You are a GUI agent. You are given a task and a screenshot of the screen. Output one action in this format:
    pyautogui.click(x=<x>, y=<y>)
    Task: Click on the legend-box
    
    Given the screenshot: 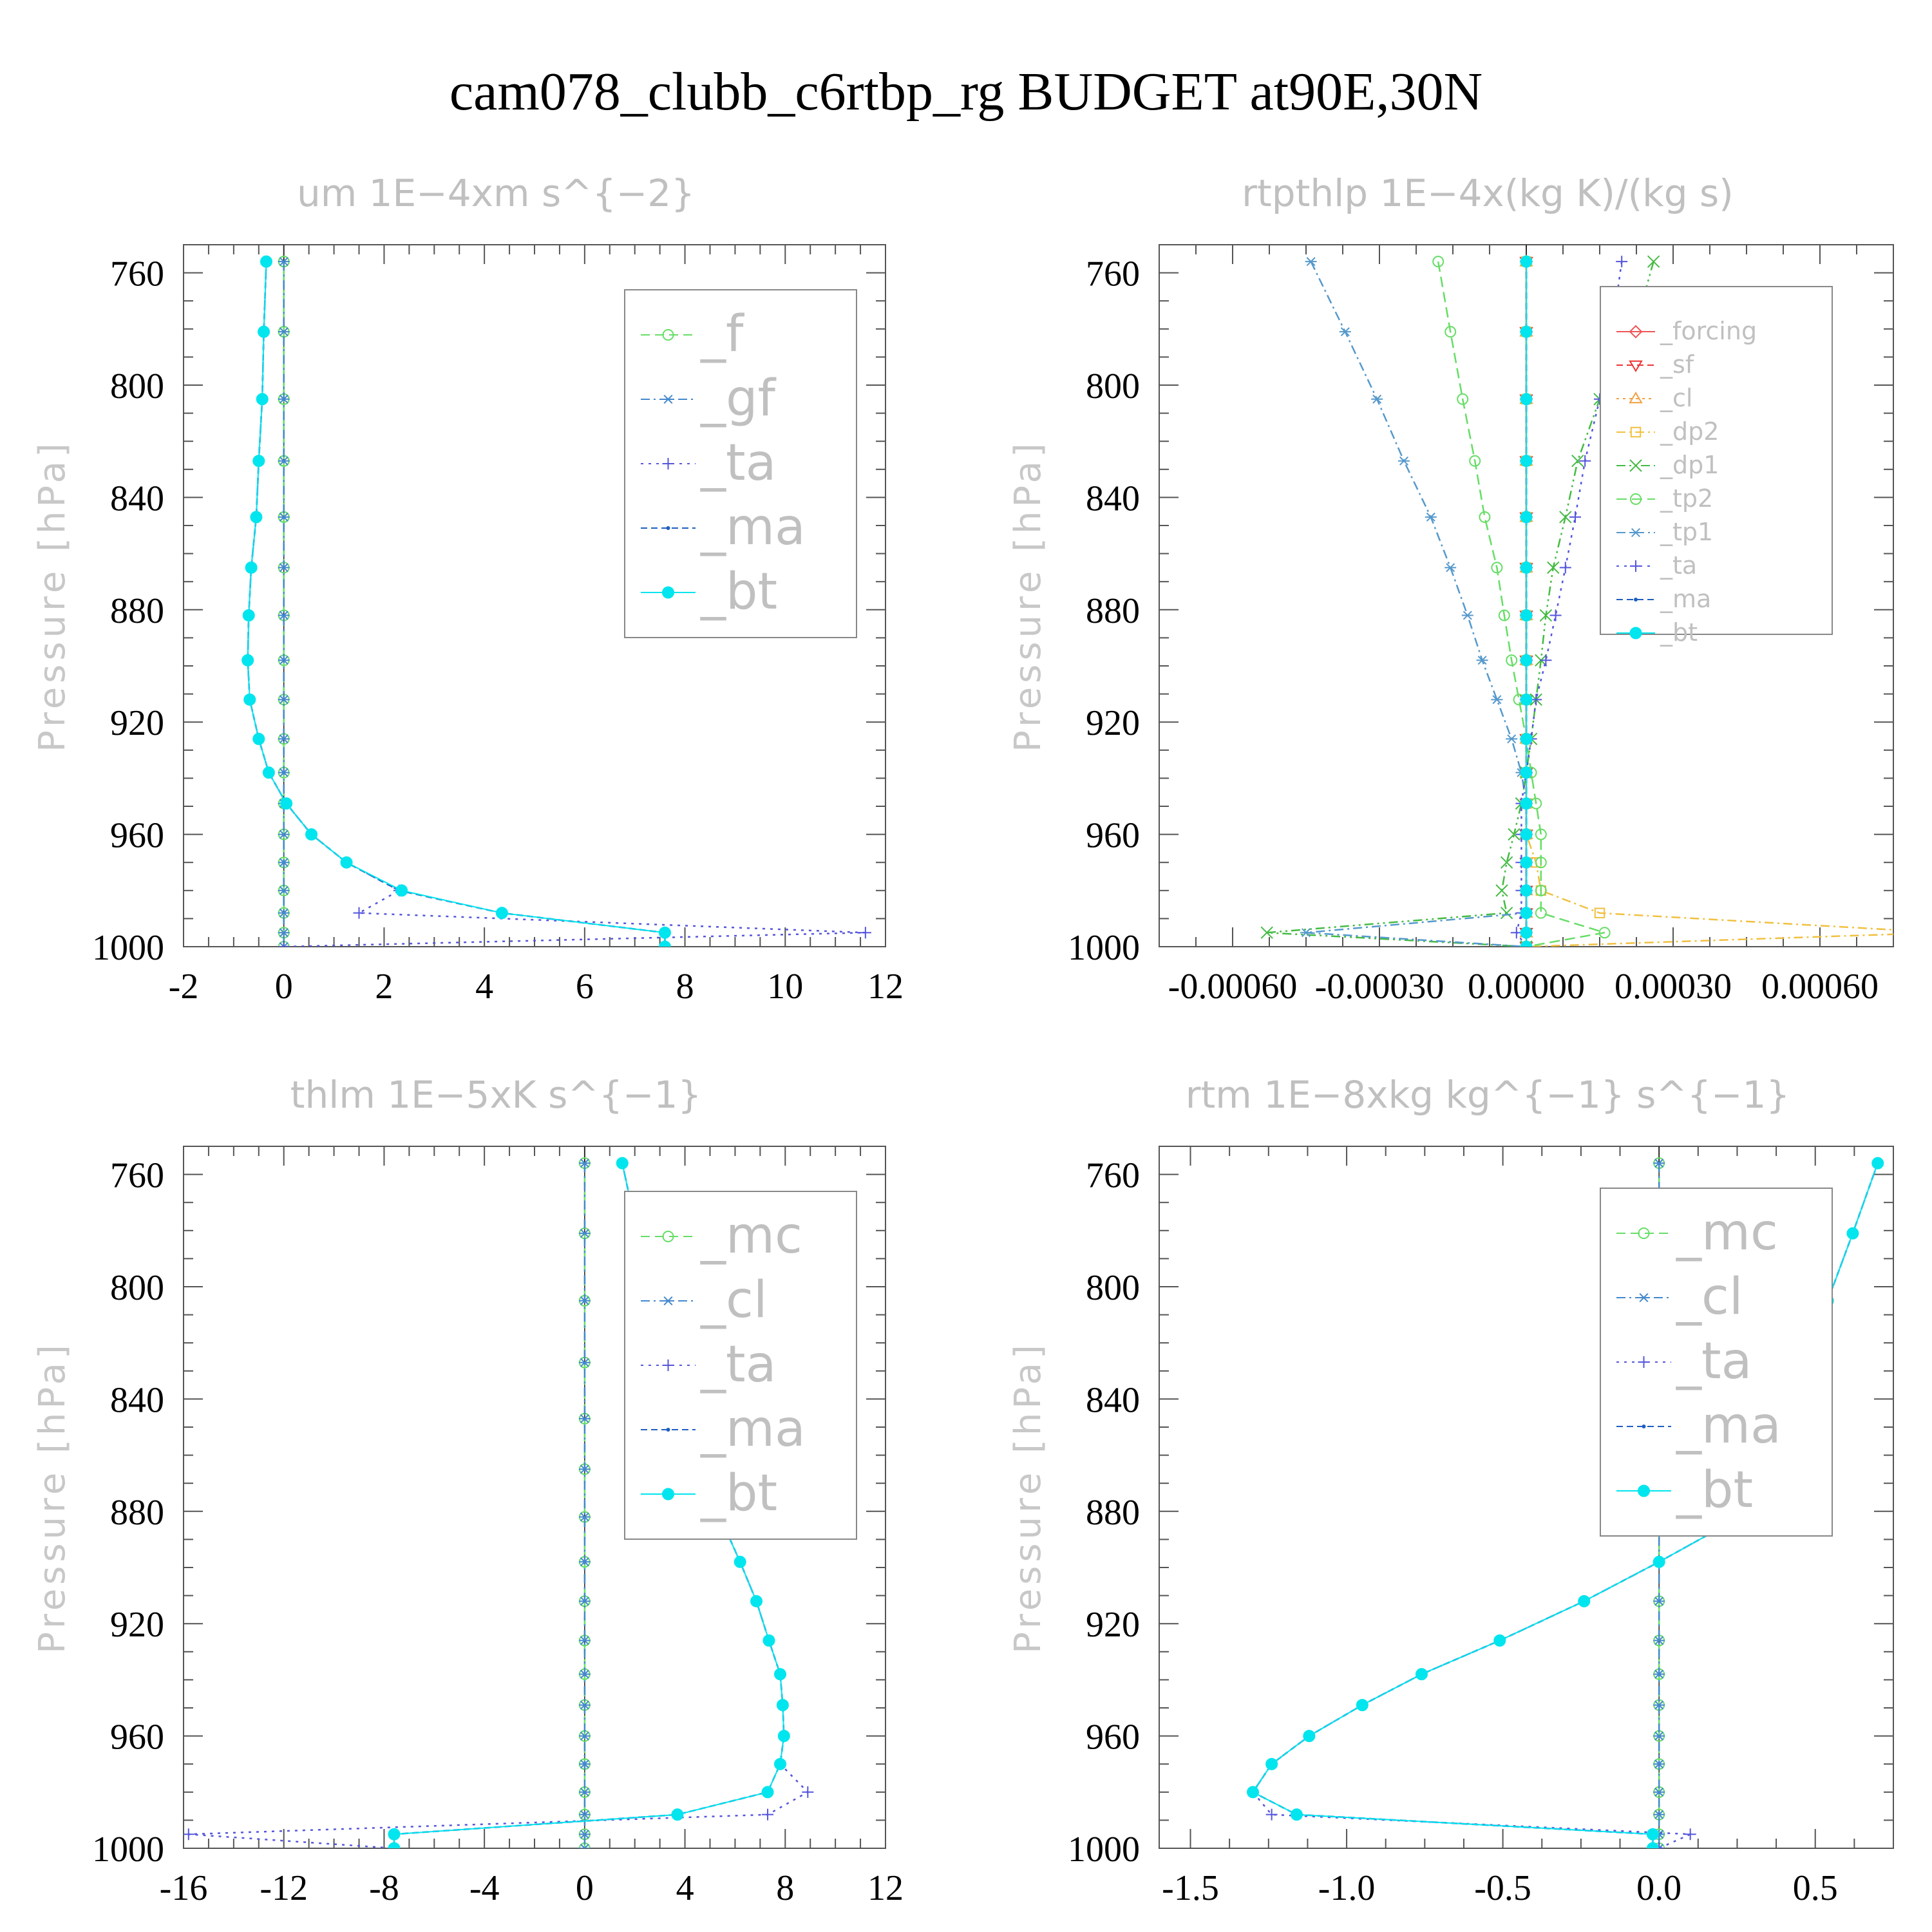 What is the action you would take?
    pyautogui.click(x=1717, y=461)
    